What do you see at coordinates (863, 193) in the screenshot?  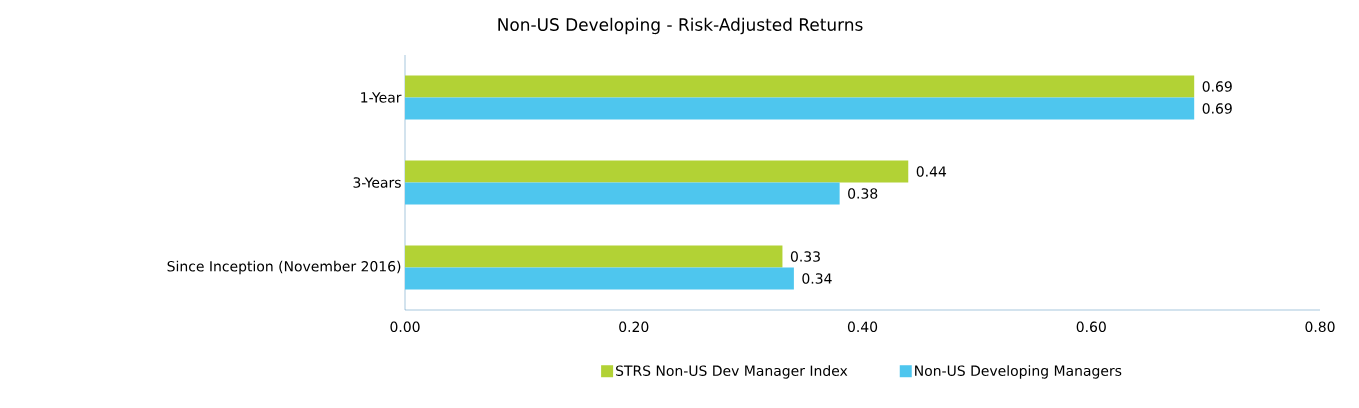 I see `data-label: 0.38` at bounding box center [863, 193].